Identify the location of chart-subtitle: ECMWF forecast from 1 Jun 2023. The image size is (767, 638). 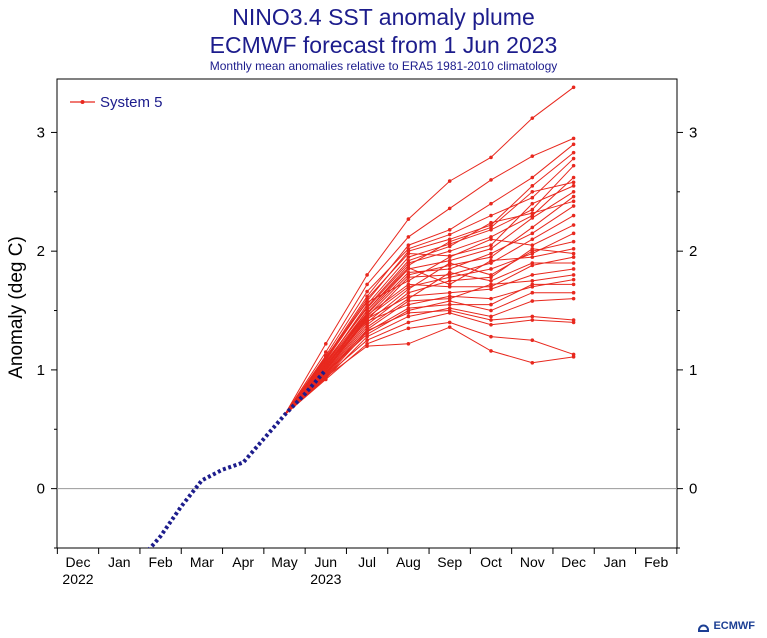
(383, 45).